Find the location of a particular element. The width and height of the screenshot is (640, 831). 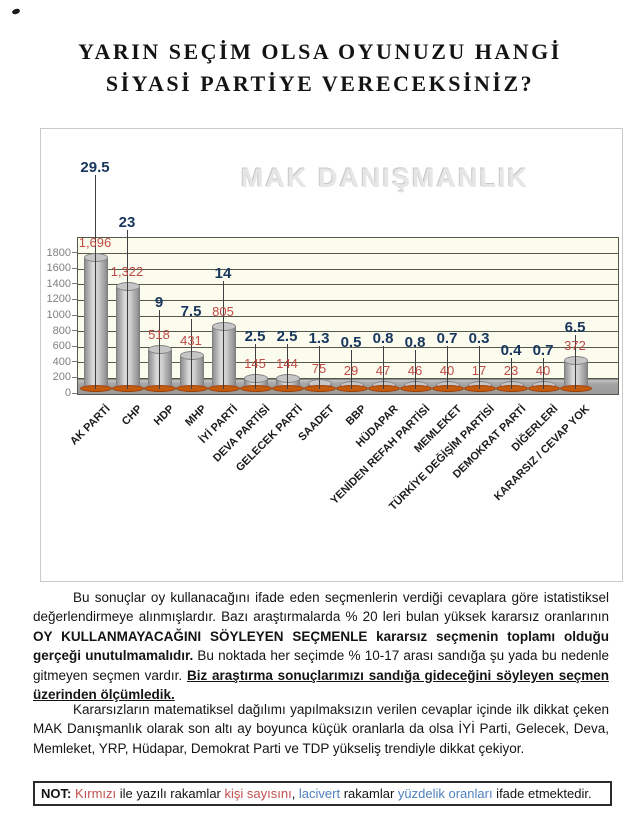

count-label: 1,696 is located at coordinates (95, 242).